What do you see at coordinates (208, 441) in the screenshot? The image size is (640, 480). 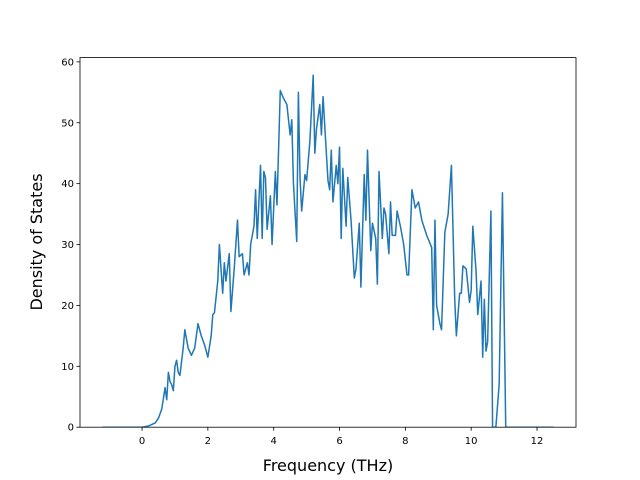 I see `x-tick-label: 2` at bounding box center [208, 441].